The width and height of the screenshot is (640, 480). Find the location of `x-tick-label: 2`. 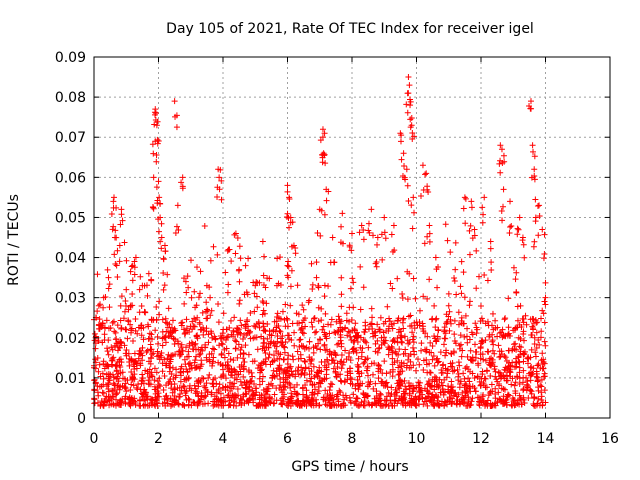

x-tick-label: 2 is located at coordinates (158, 439).